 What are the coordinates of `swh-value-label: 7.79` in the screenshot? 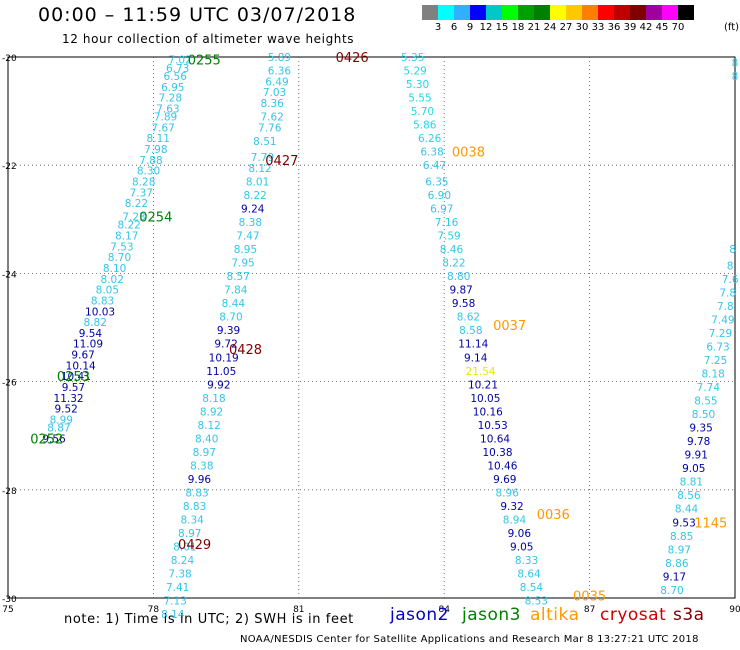 It's located at (262, 158).